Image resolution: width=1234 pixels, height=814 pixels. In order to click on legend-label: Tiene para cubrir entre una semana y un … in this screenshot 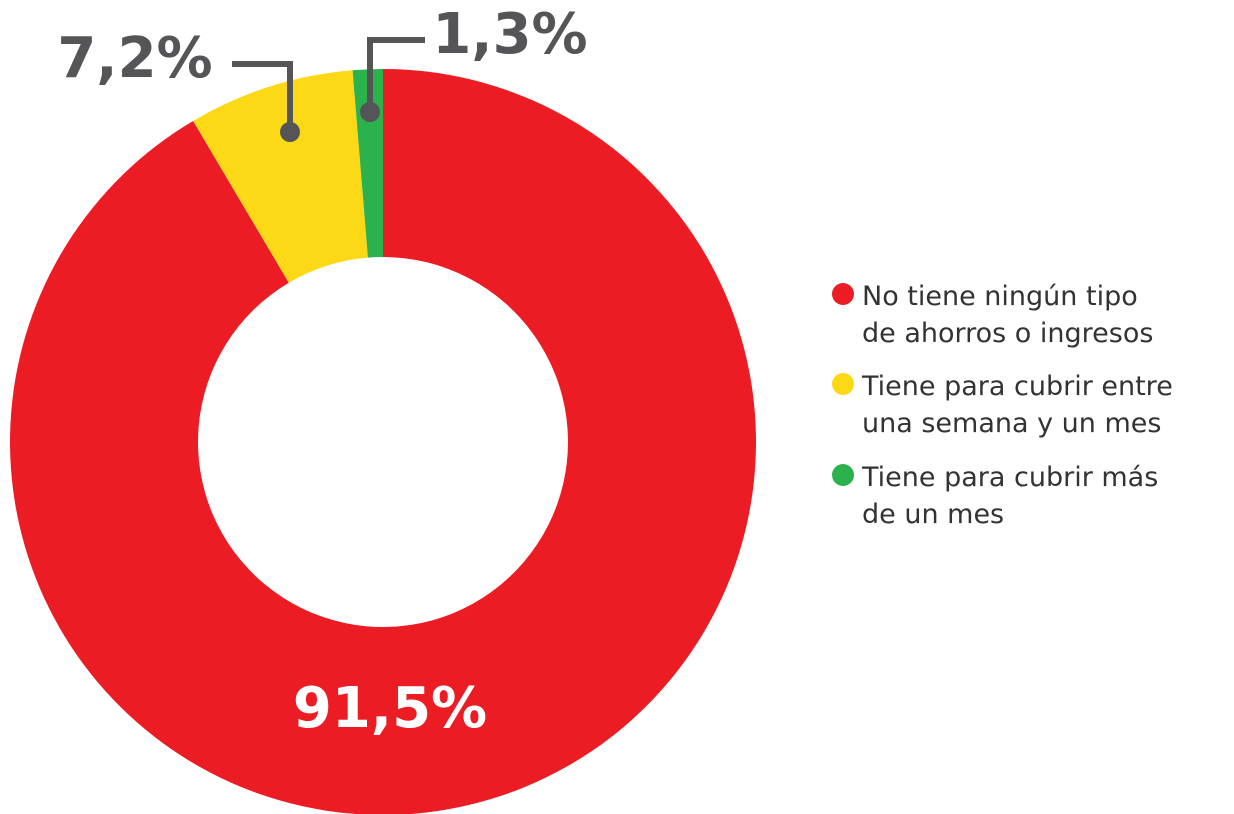, I will do `click(1017, 405)`.